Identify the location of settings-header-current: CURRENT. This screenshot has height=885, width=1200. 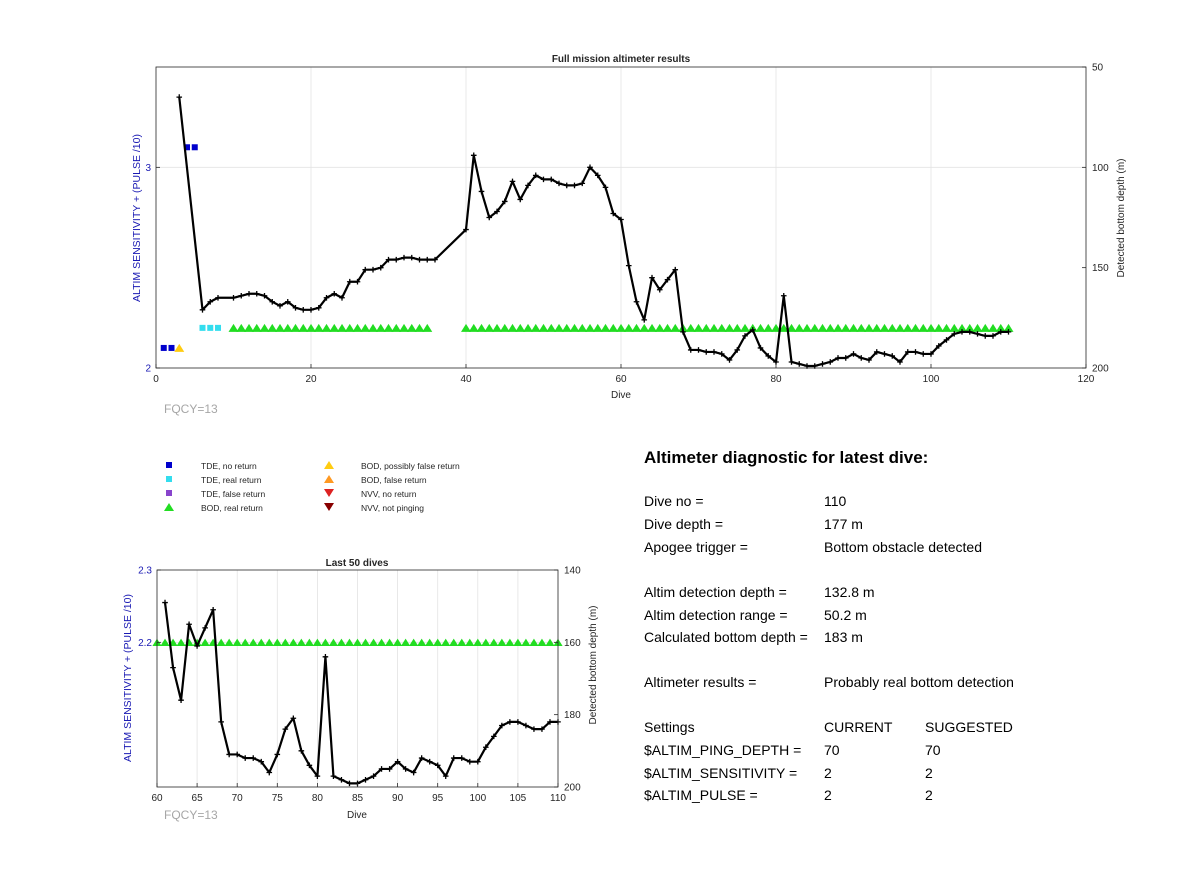
(858, 727).